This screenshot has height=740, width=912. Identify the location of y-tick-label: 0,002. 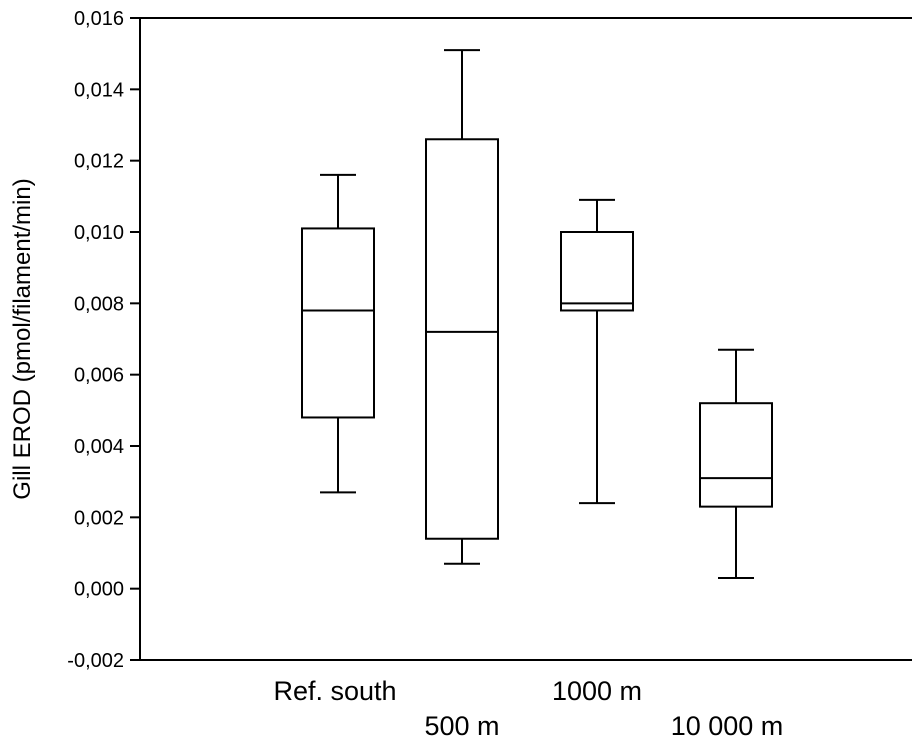
(99, 518).